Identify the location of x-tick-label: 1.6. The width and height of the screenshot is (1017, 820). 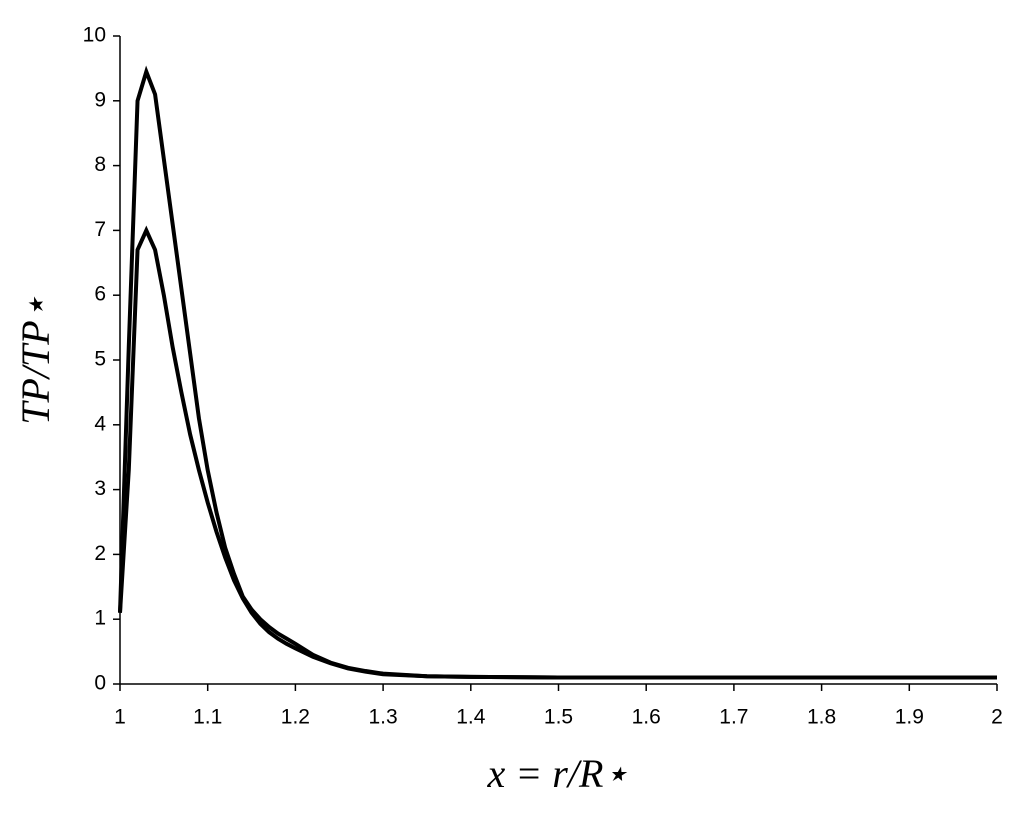
(646, 717).